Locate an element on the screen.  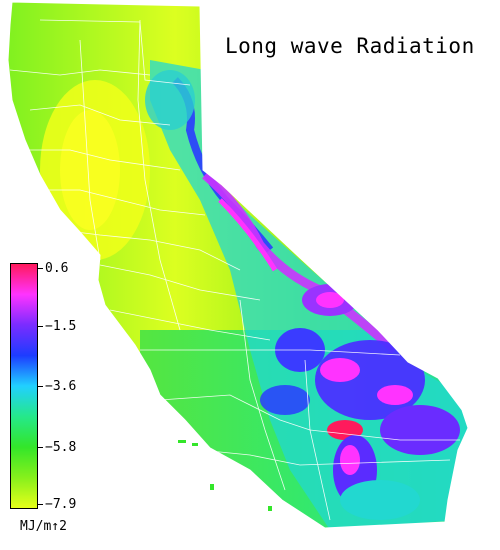
legend-tick-max: 0.6 is located at coordinates (57, 268).